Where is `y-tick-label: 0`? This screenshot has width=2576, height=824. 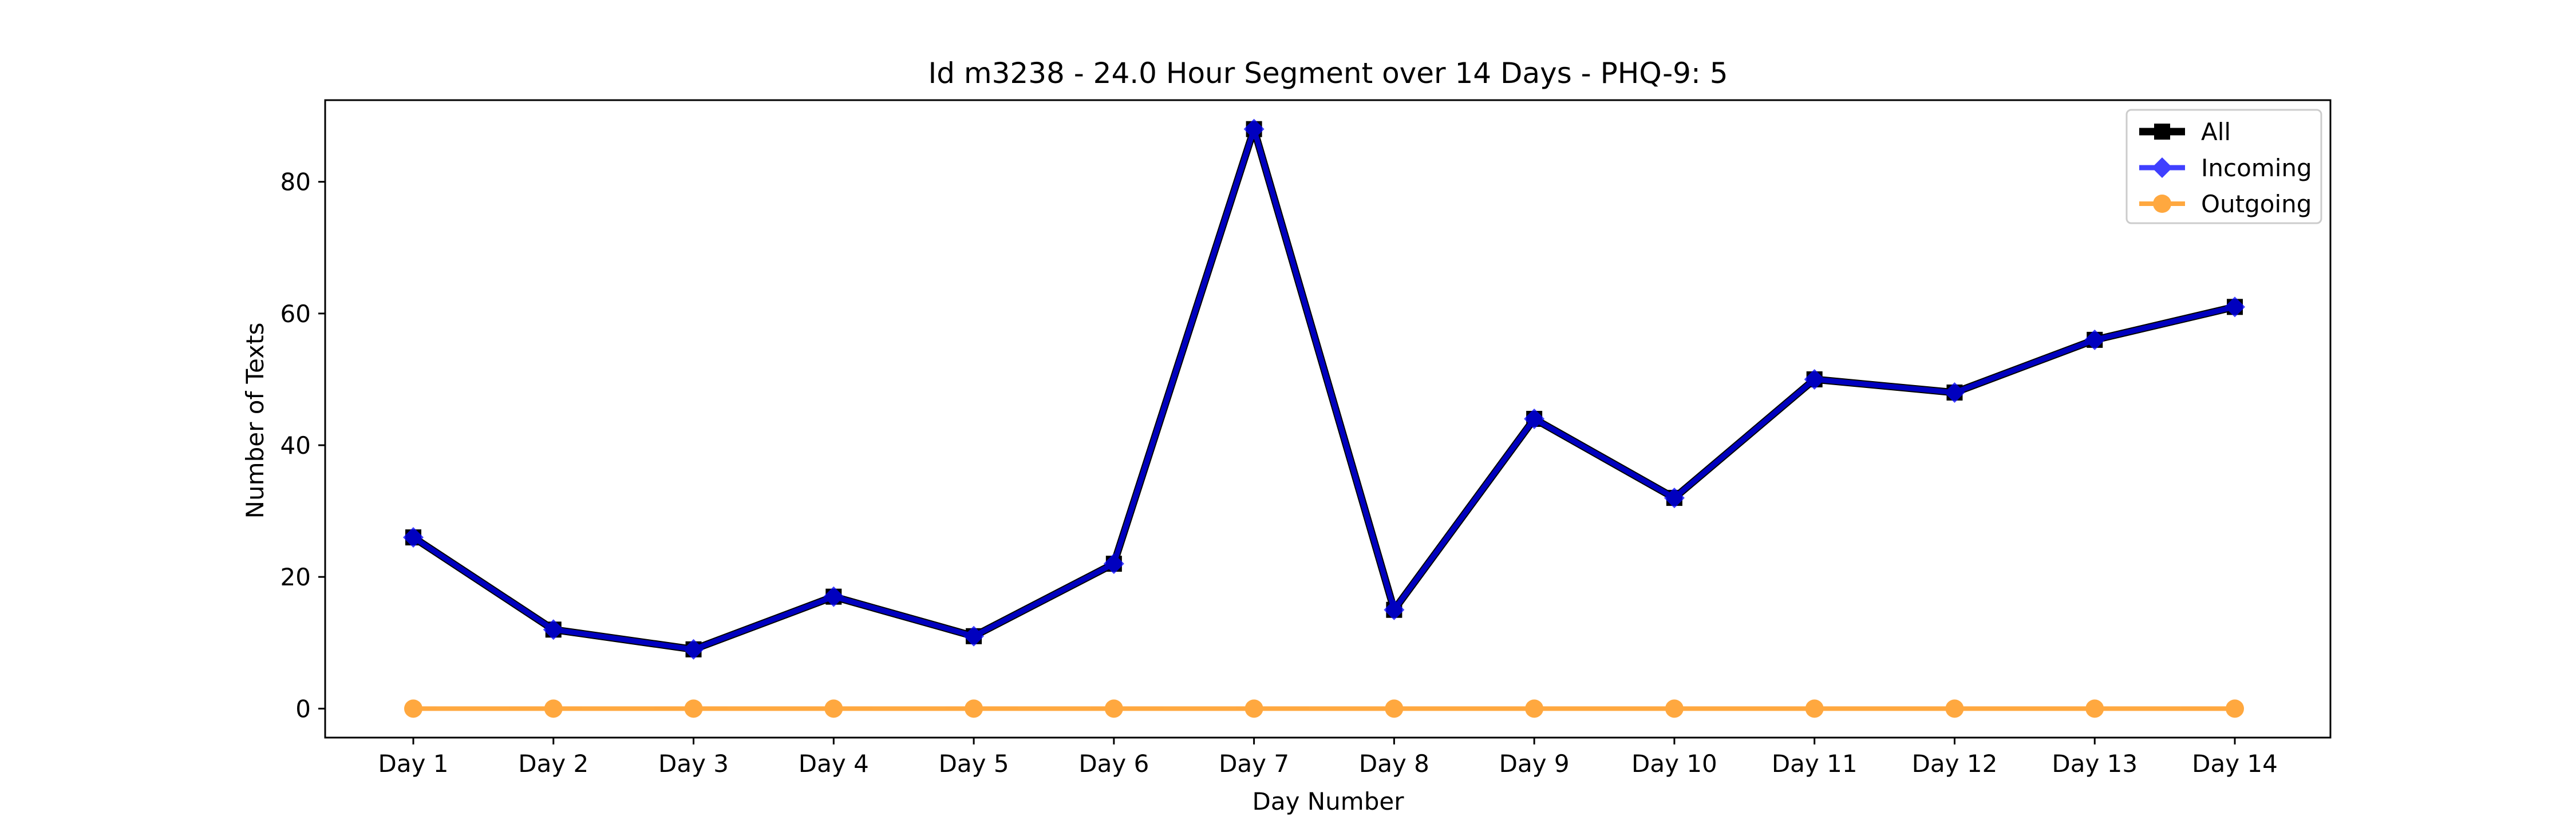
y-tick-label: 0 is located at coordinates (303, 709).